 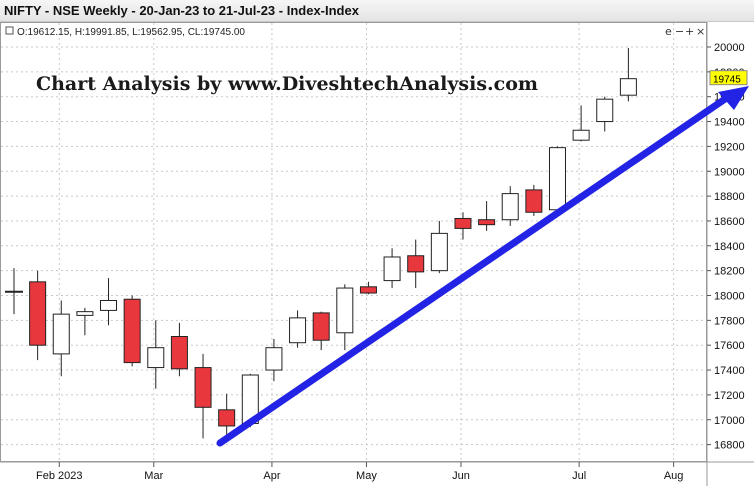 I want to click on close-chart-button: ×, so click(x=700, y=31).